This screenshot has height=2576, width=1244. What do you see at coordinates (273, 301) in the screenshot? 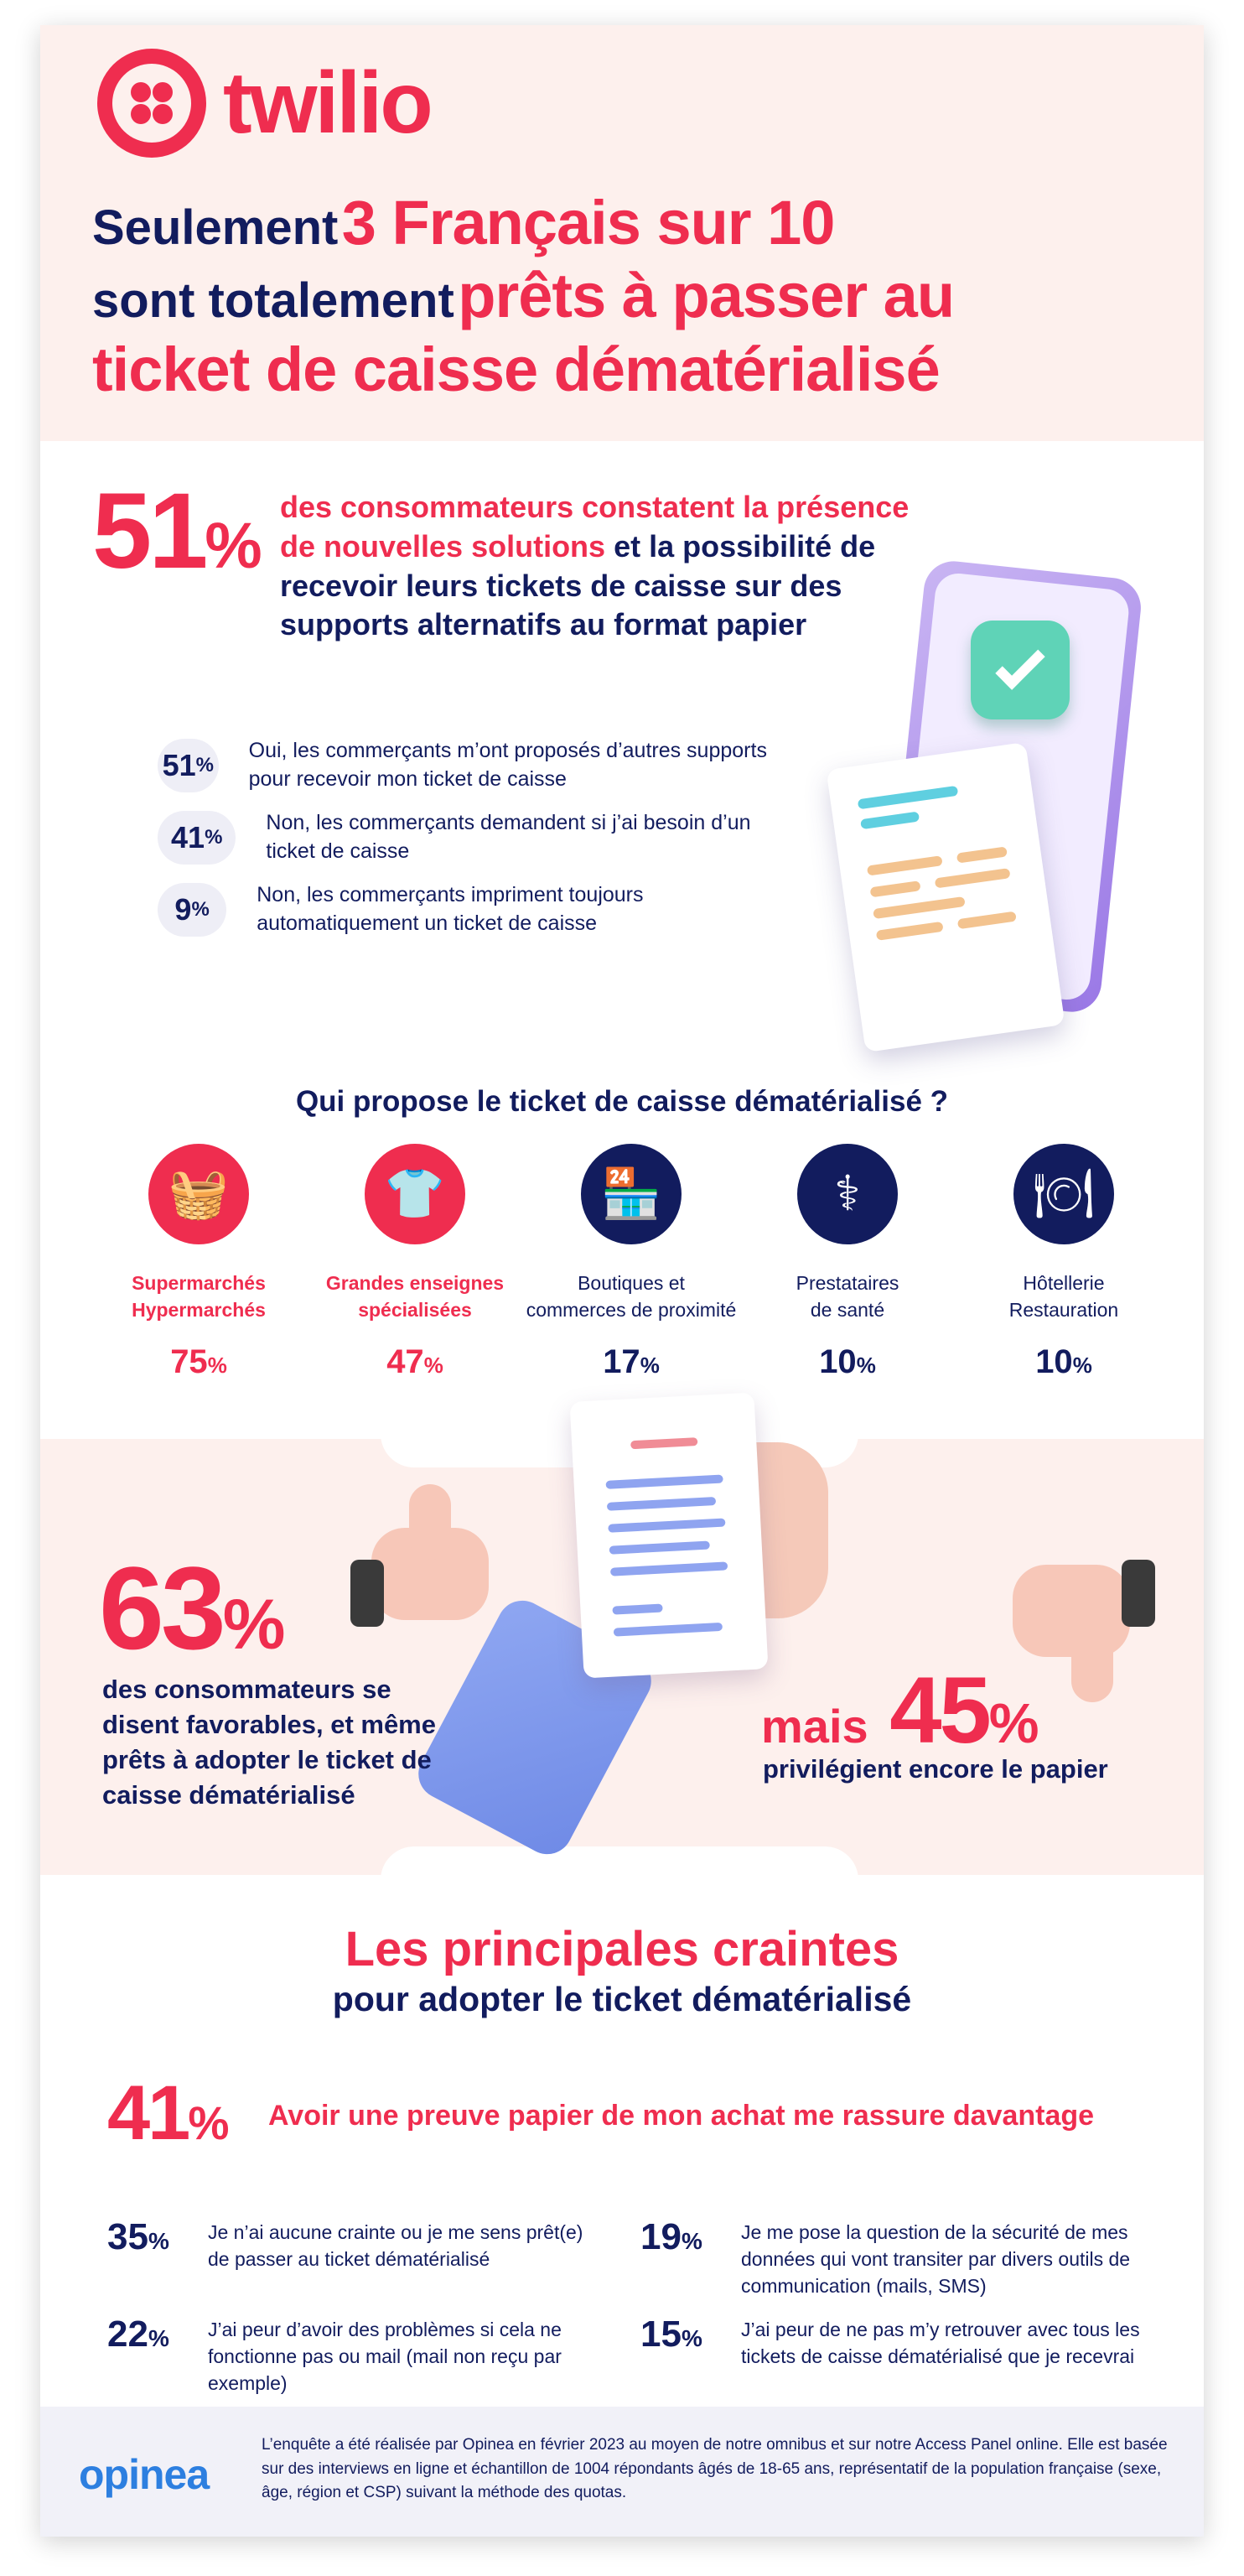
I see `title-line2-prefix: sont totalement` at bounding box center [273, 301].